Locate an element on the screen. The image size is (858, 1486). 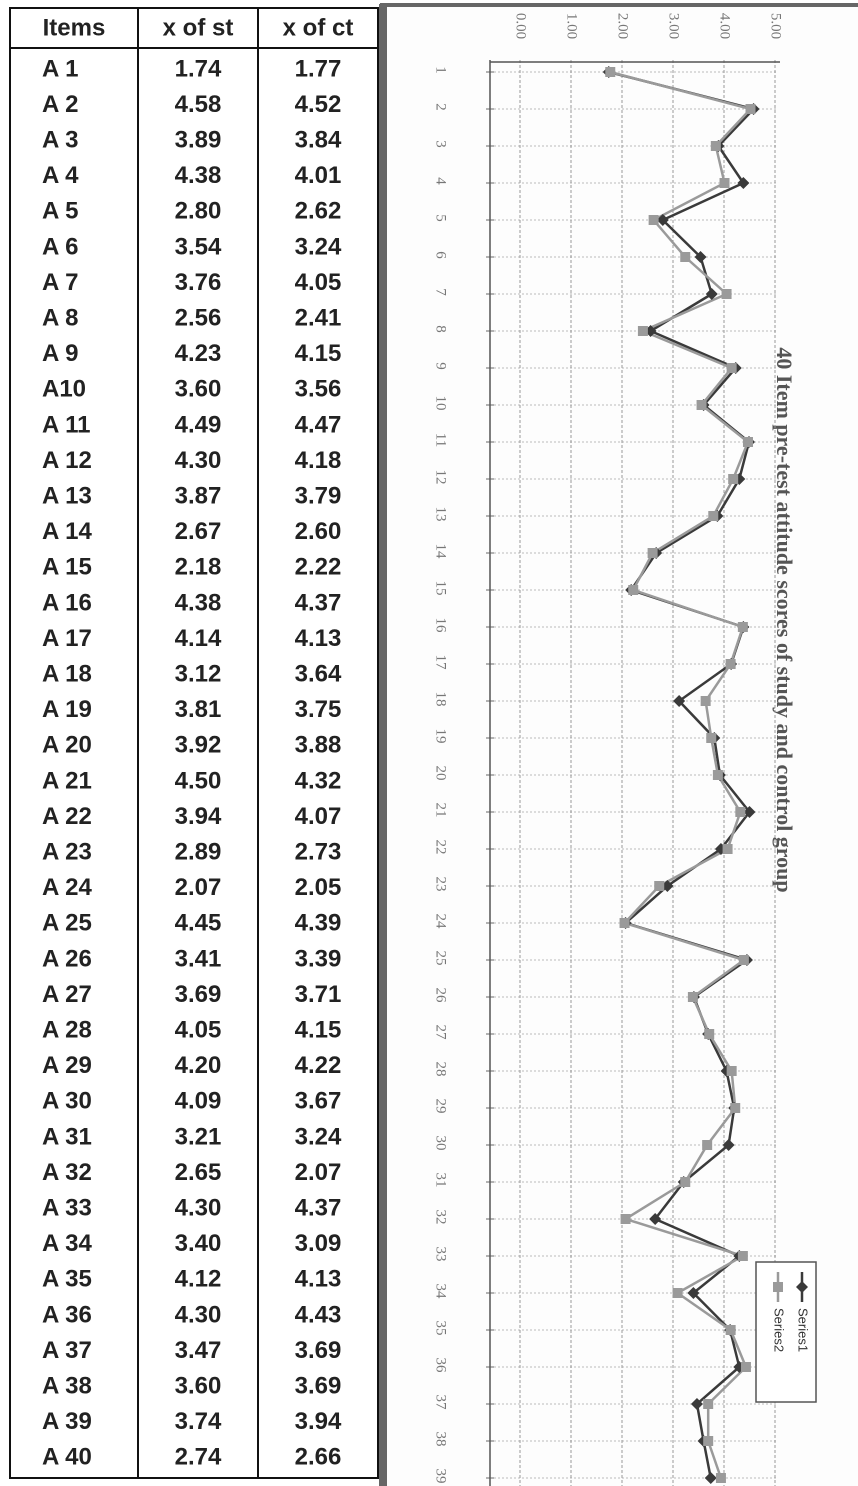
item-cell: A 2 is located at coordinates (60, 104).